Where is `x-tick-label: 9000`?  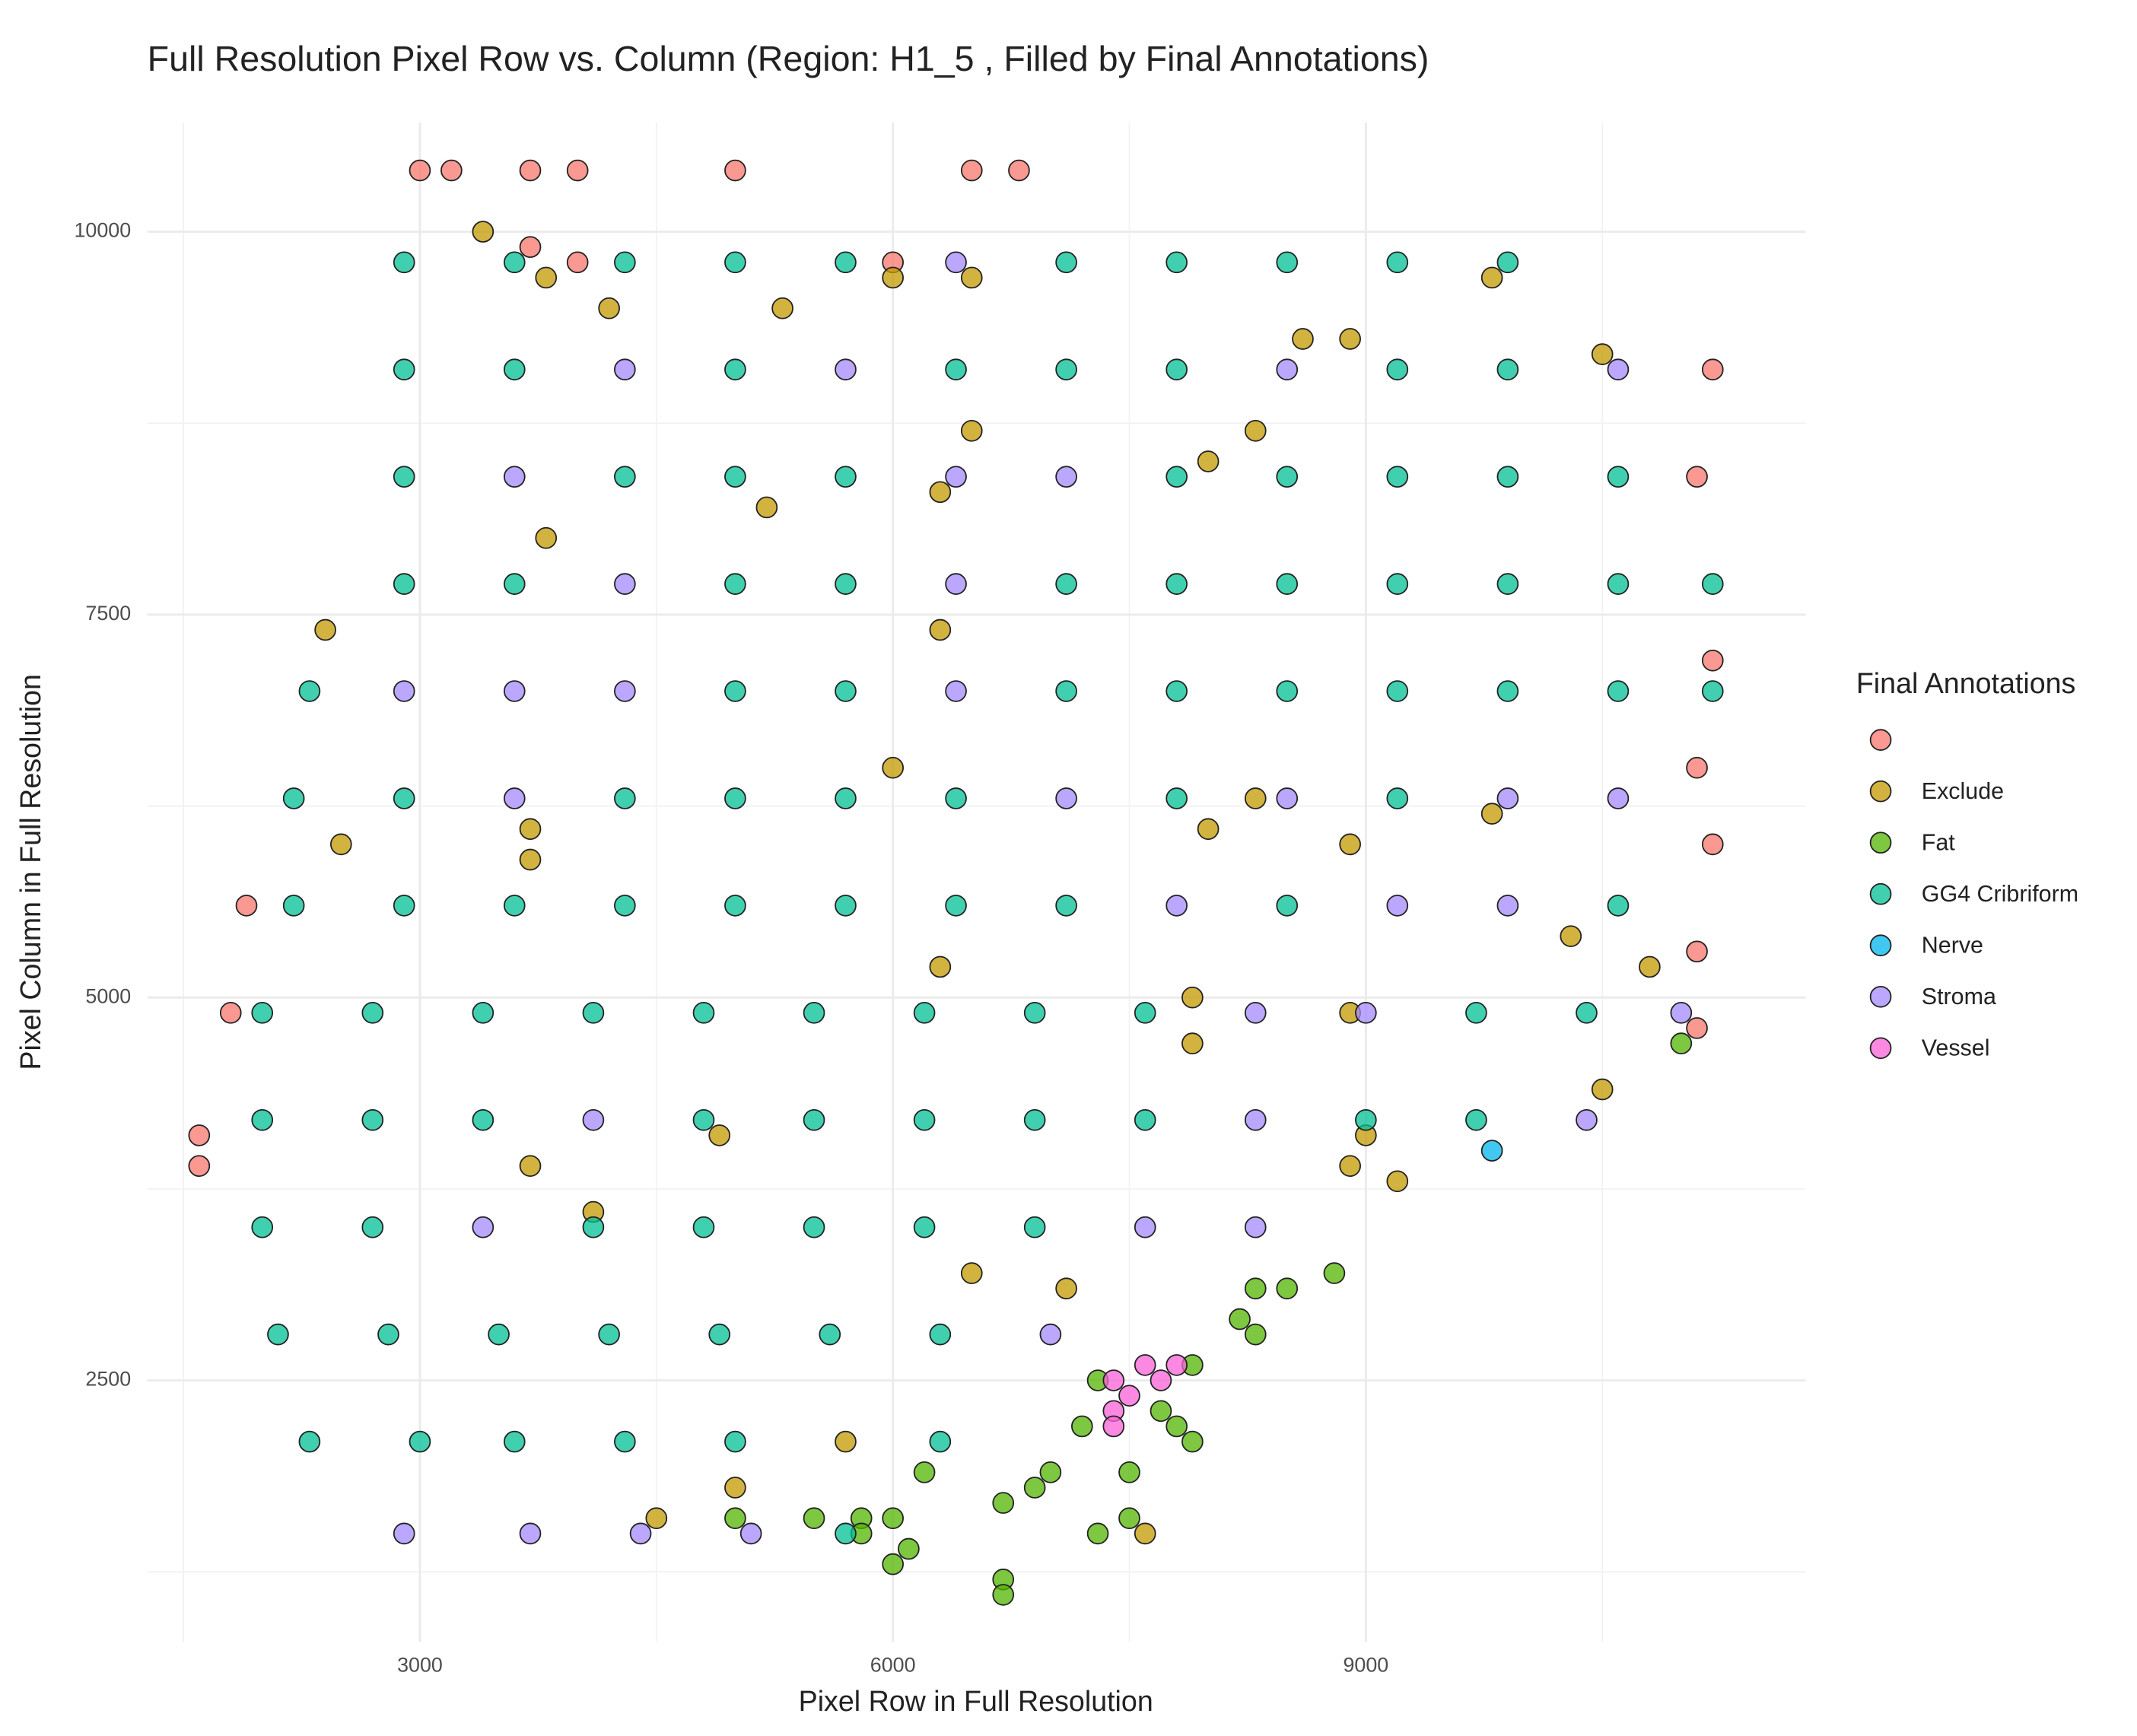
x-tick-label: 9000 is located at coordinates (1365, 1666).